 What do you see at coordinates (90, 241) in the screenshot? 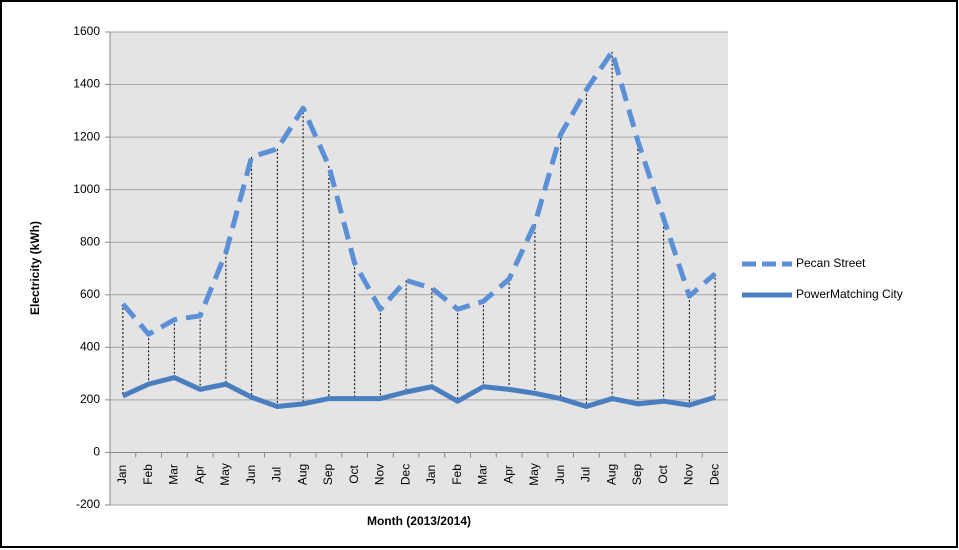
I see `y-tick-label: 800` at bounding box center [90, 241].